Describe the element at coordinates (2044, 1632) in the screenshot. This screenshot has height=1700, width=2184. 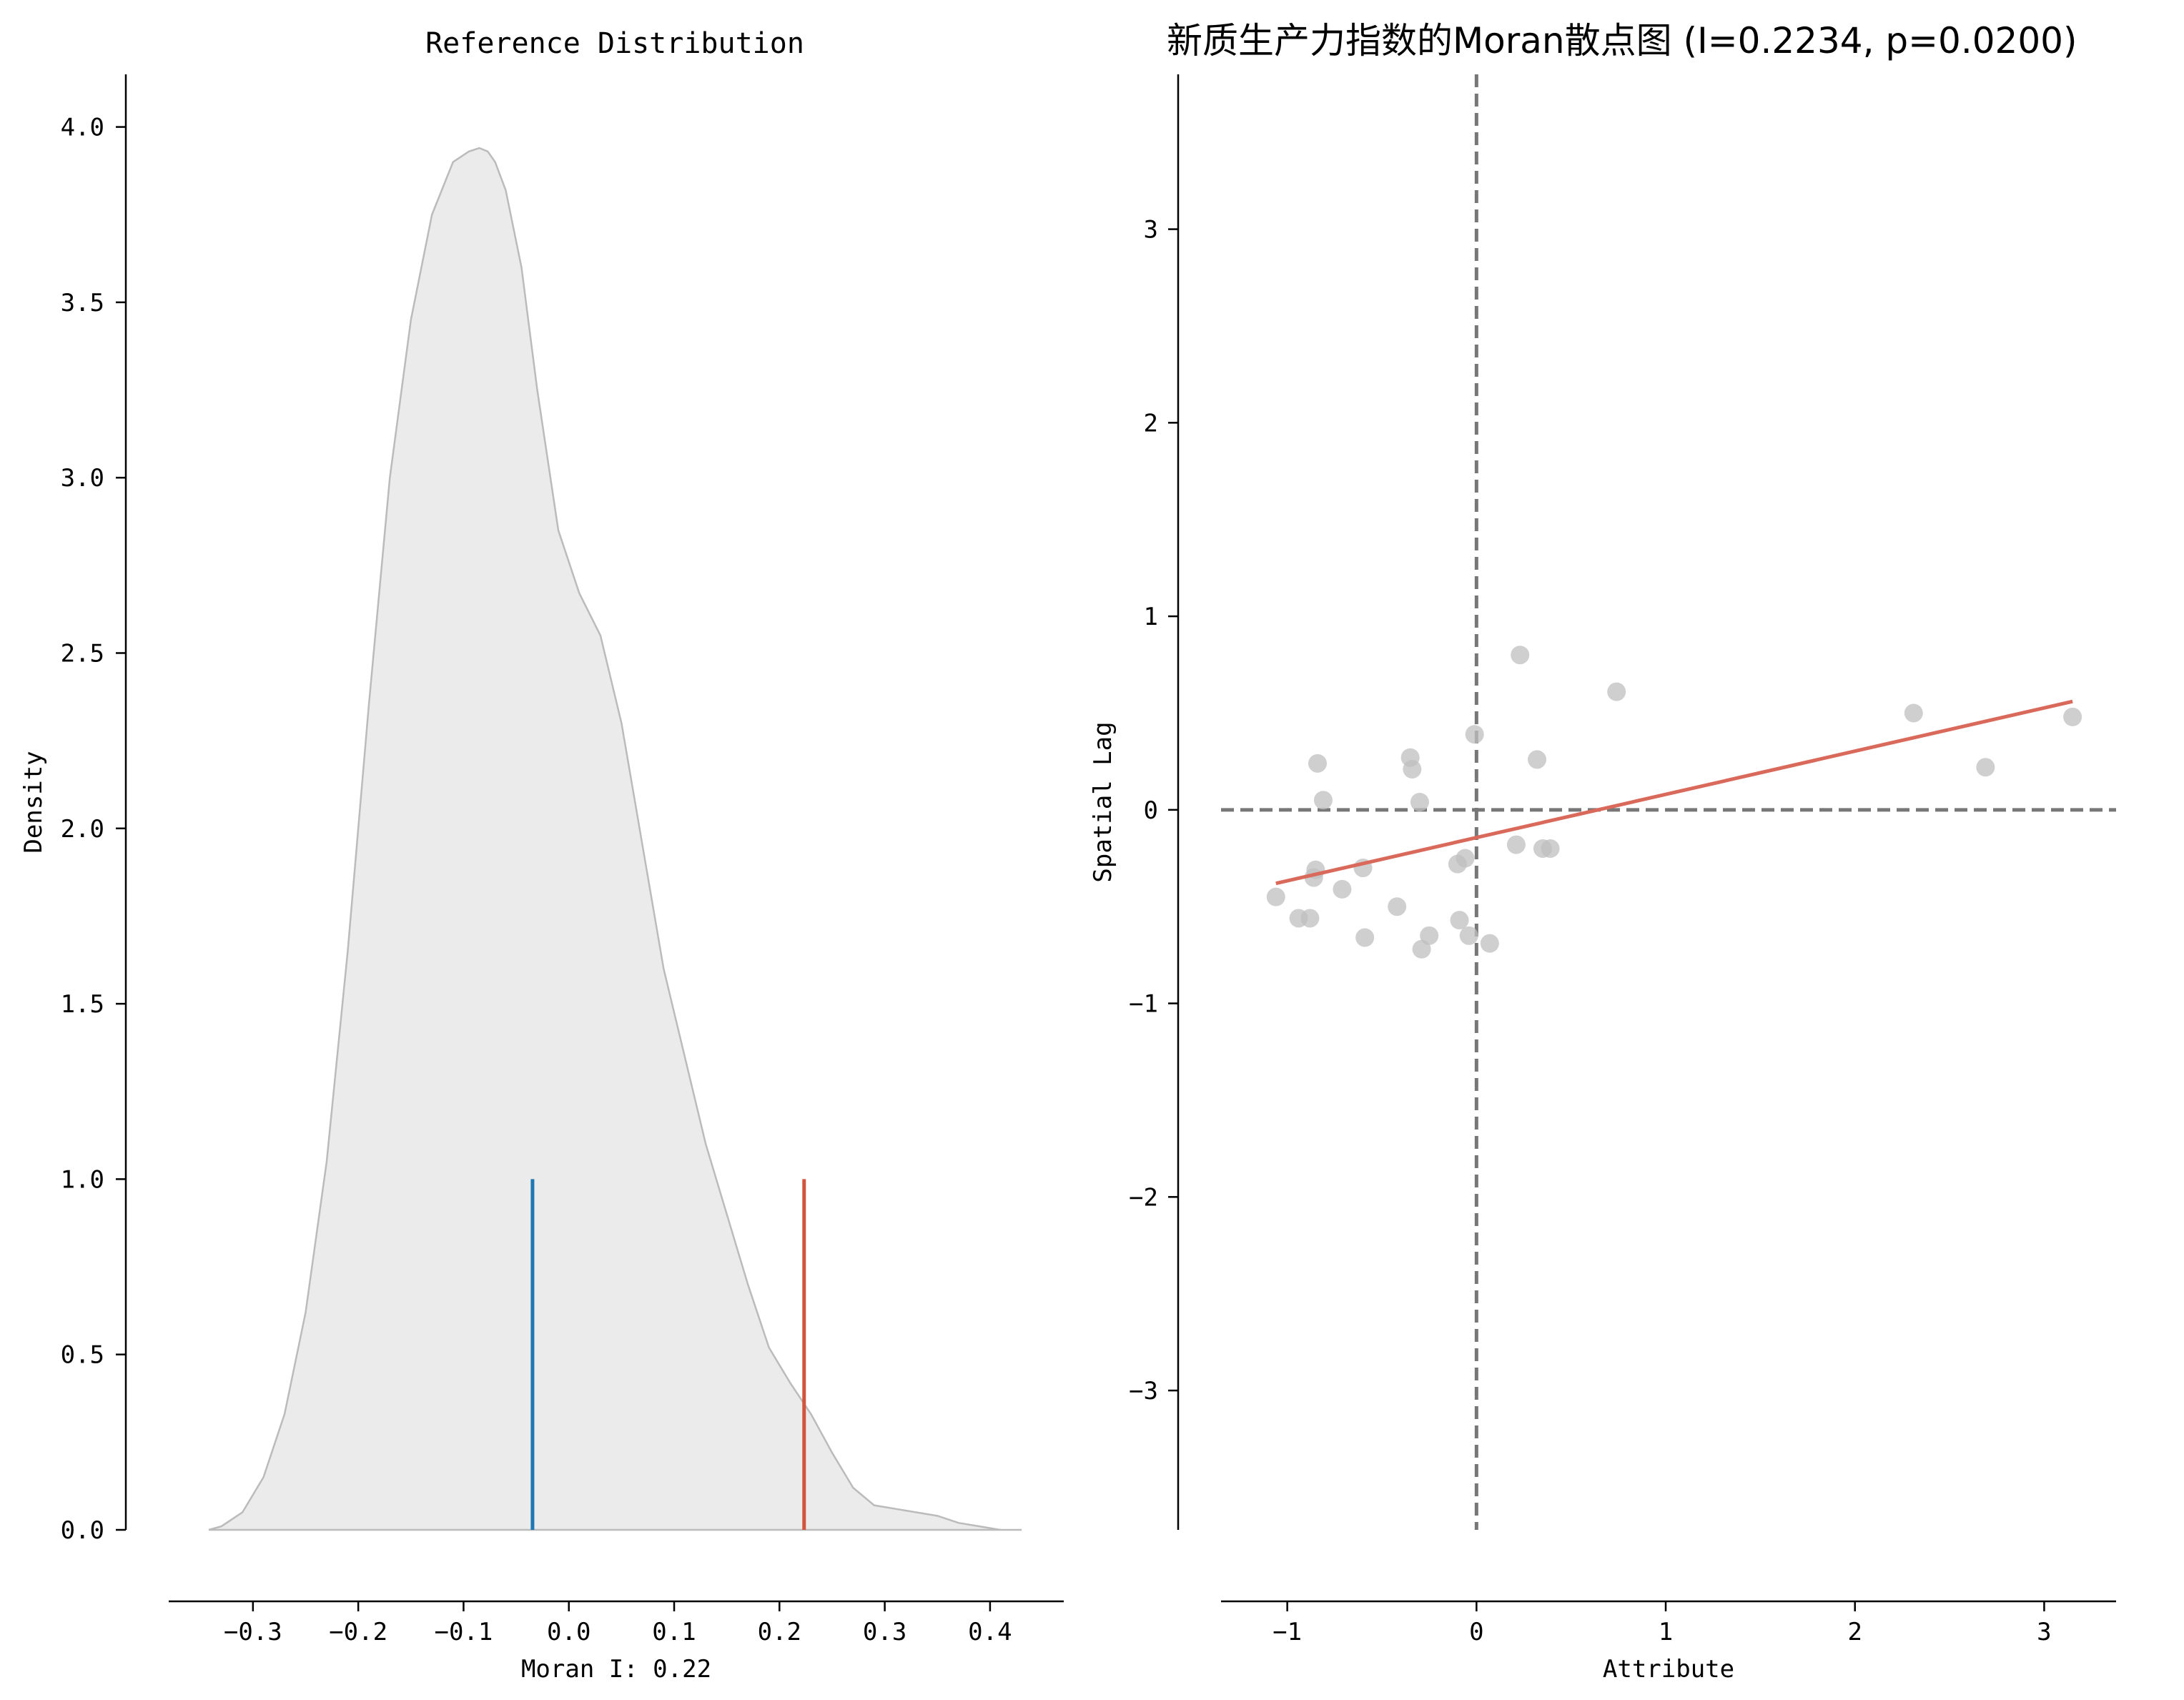
I see `right-x-tick-label: 3` at that location.